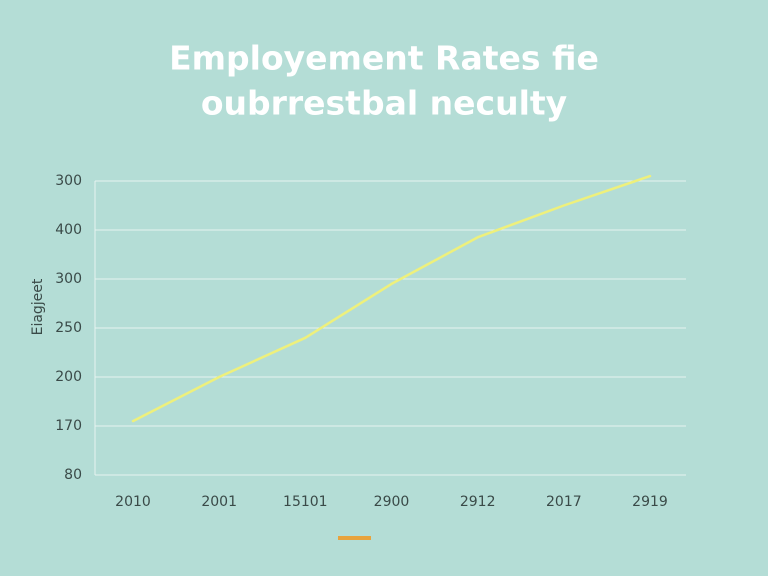  I want to click on x-tick-label: 2017, so click(564, 502).